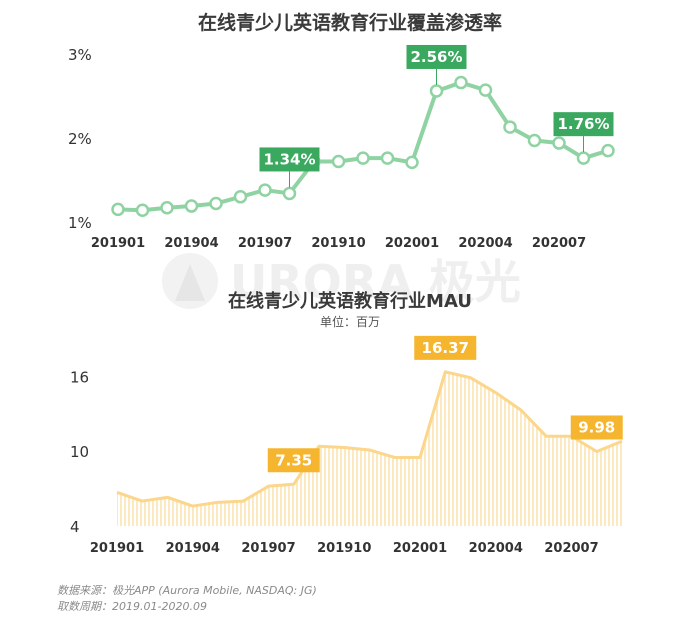 This screenshot has height=621, width=700. What do you see at coordinates (191, 243) in the screenshot?
I see `coverage-xtick-label: 201904` at bounding box center [191, 243].